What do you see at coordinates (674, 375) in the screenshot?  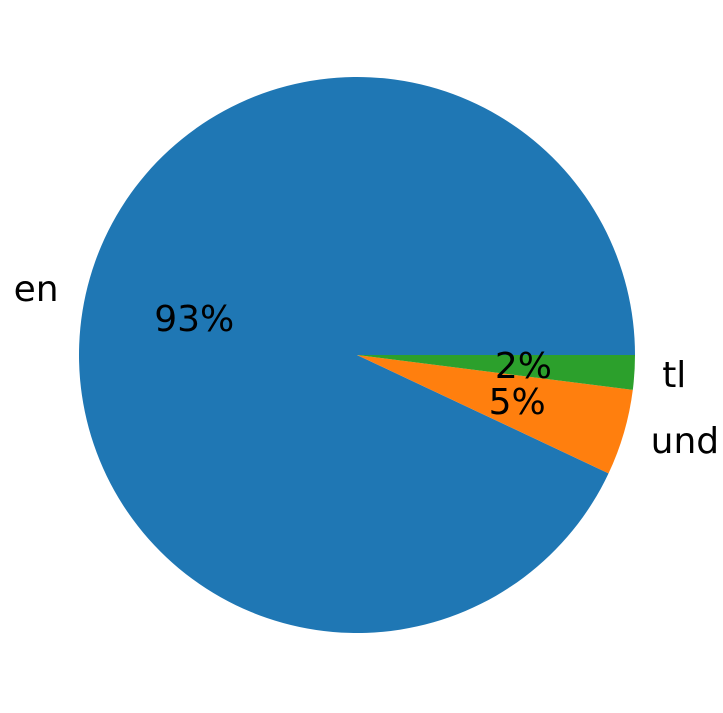 I see `pie-label-tl: tl` at bounding box center [674, 375].